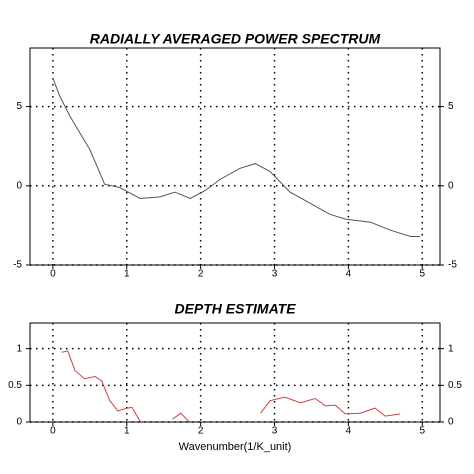  What do you see at coordinates (17, 265) in the screenshot?
I see `y-tick-label: -5` at bounding box center [17, 265].